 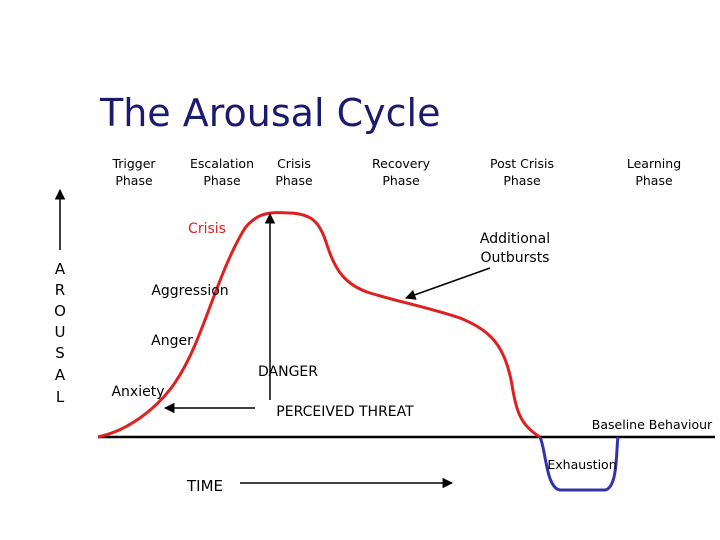 What do you see at coordinates (60, 397) in the screenshot?
I see `axis-letter: L` at bounding box center [60, 397].